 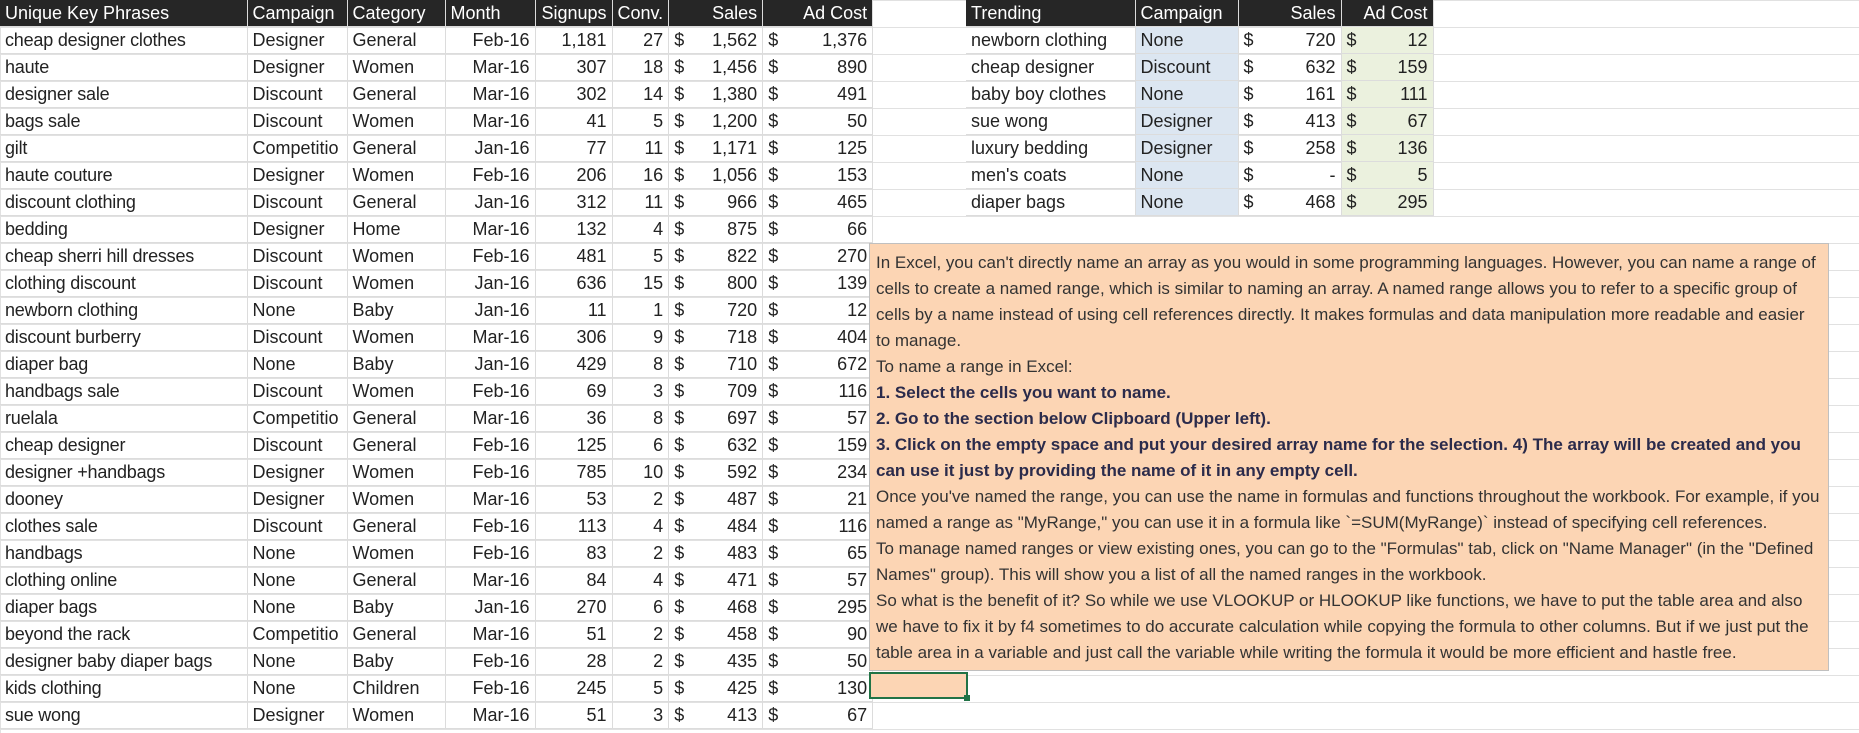 I want to click on column-header: Campaign, so click(x=1187, y=13).